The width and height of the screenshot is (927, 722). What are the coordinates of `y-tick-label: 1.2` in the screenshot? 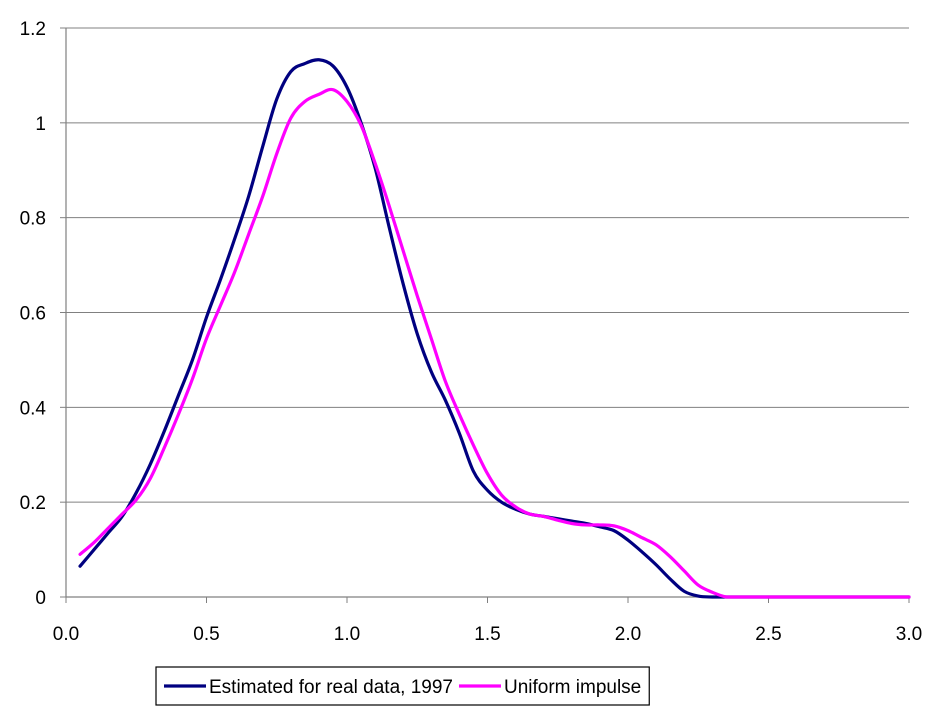 It's located at (33, 29).